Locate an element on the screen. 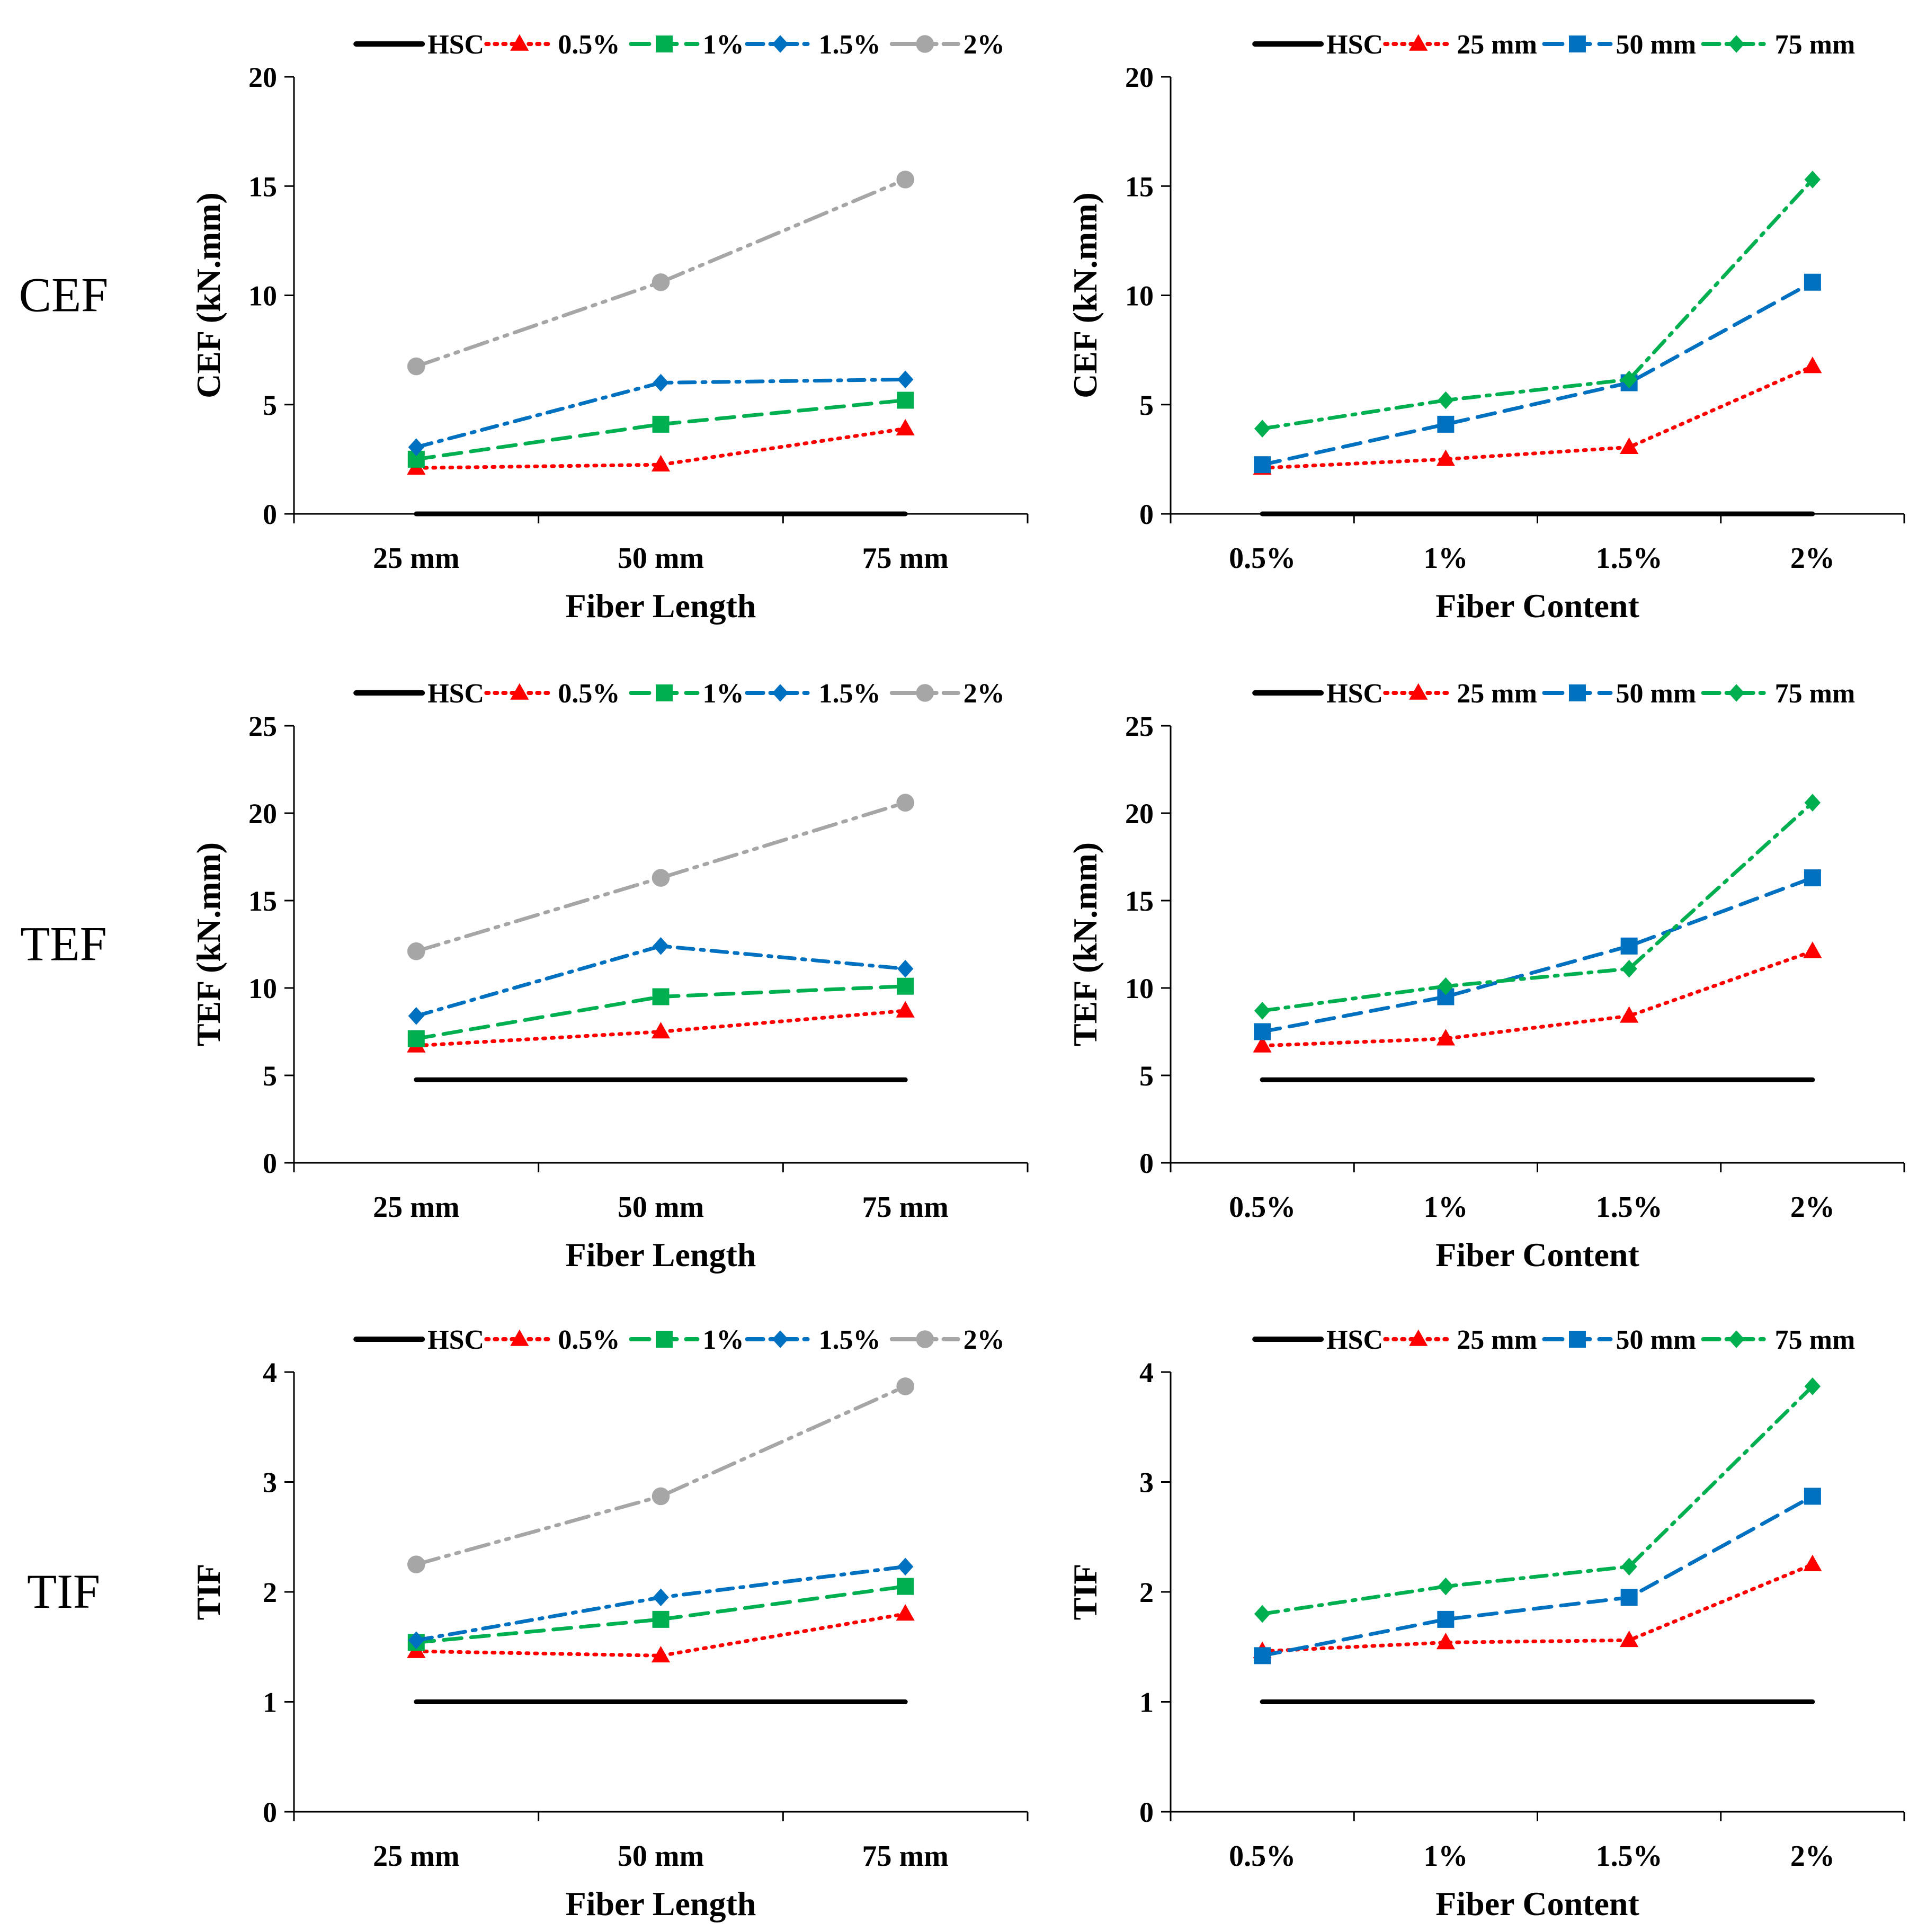  legend-label: 1.5% is located at coordinates (850, 45).